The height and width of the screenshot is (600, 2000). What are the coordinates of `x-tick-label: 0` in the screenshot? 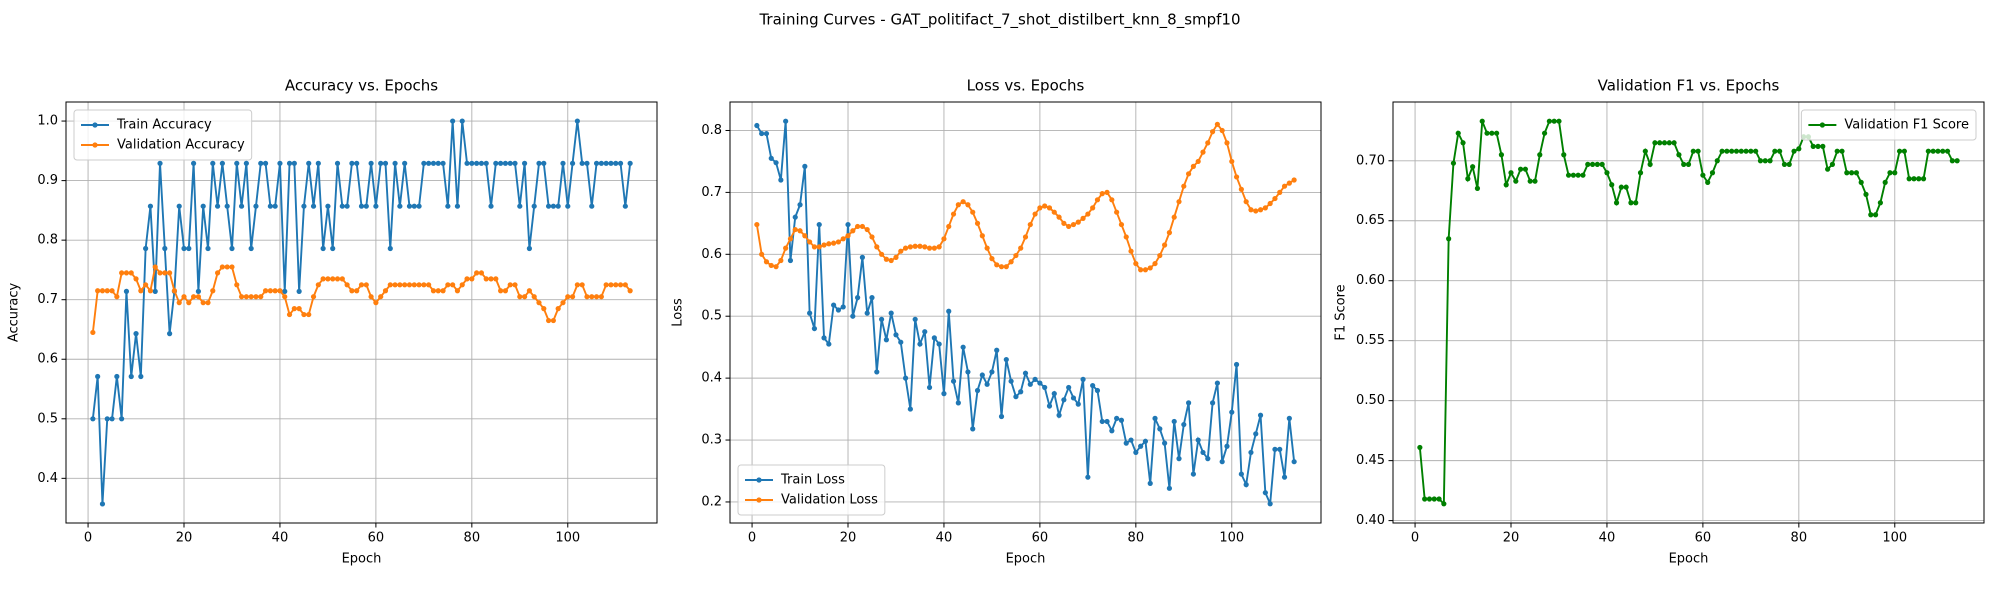 It's located at (88, 538).